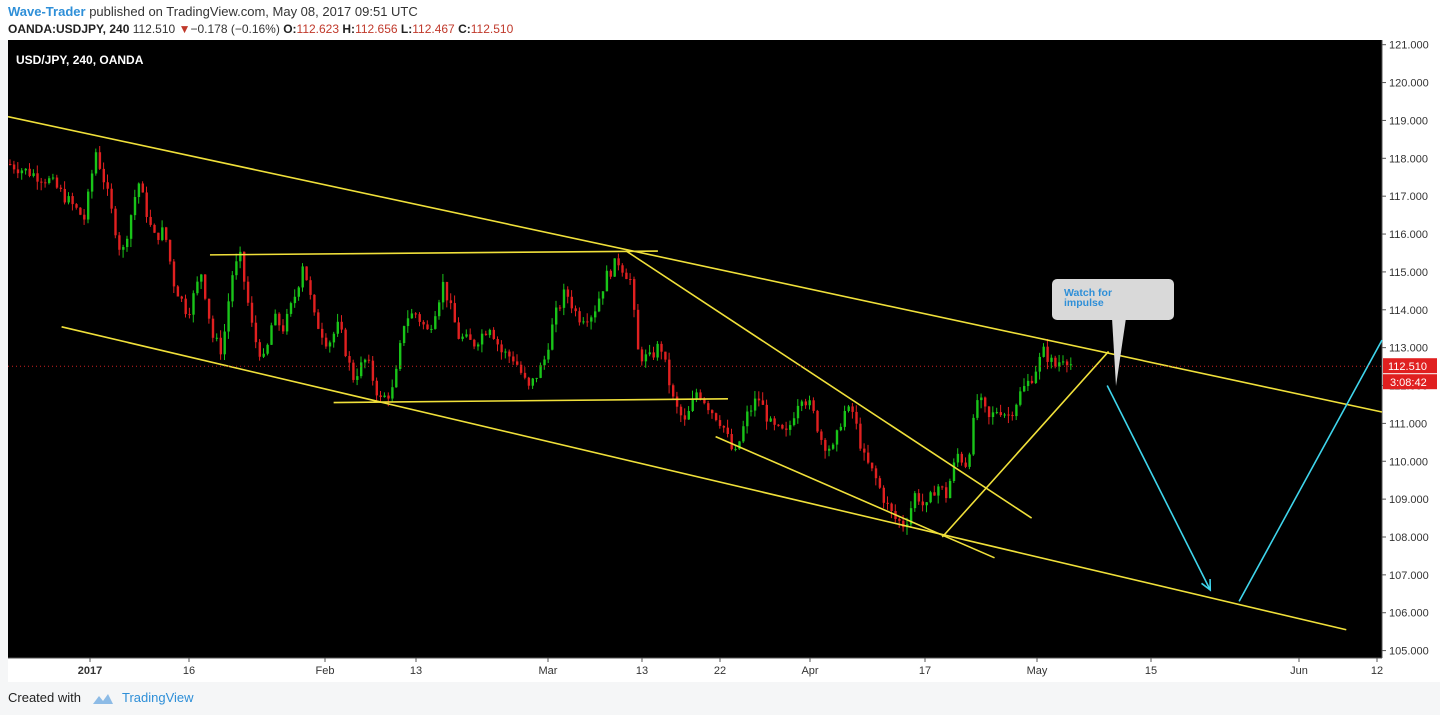 The image size is (1440, 715). What do you see at coordinates (1410, 374) in the screenshot?
I see `price-tag: 112.510 3:08:42` at bounding box center [1410, 374].